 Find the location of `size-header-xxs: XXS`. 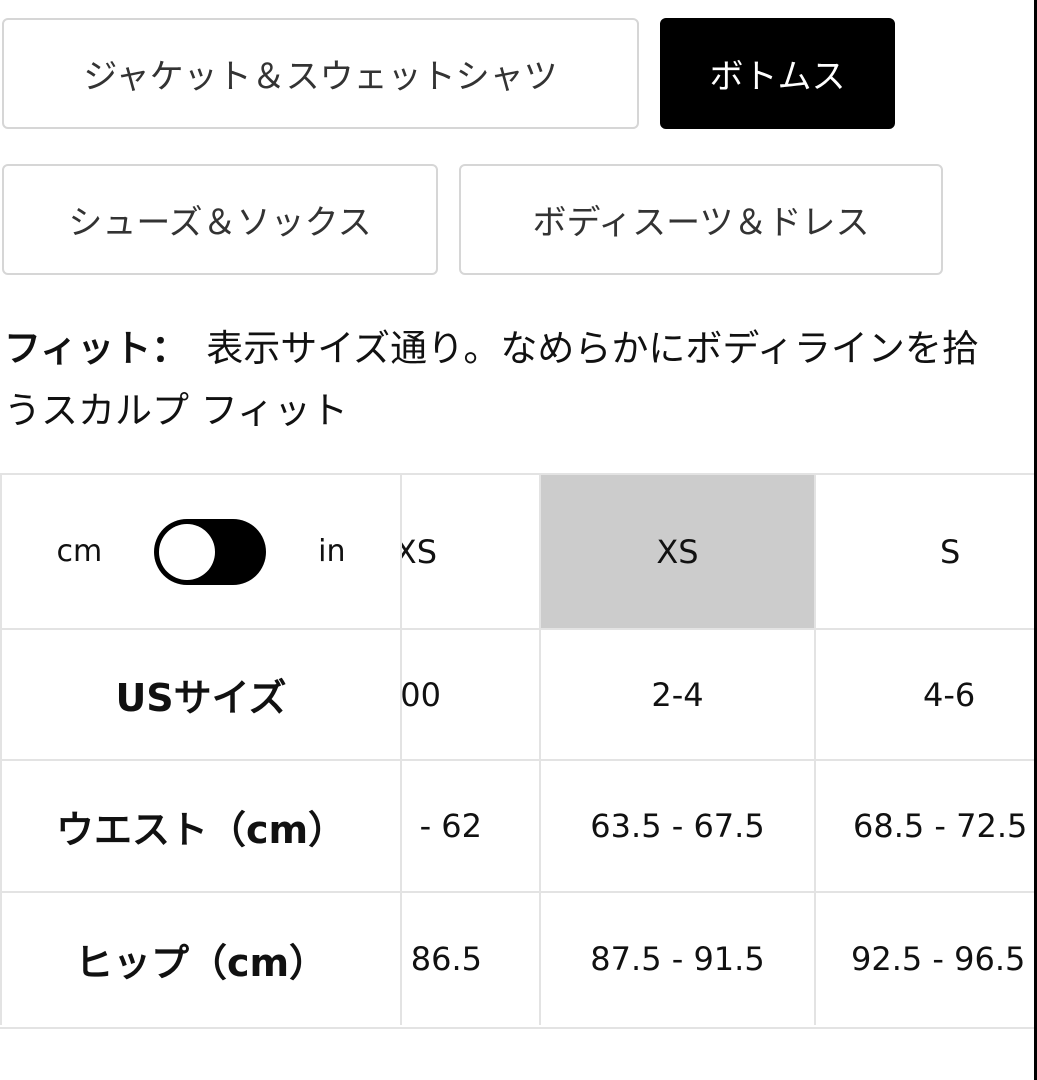

size-header-xxs: XXS is located at coordinates (471, 551).